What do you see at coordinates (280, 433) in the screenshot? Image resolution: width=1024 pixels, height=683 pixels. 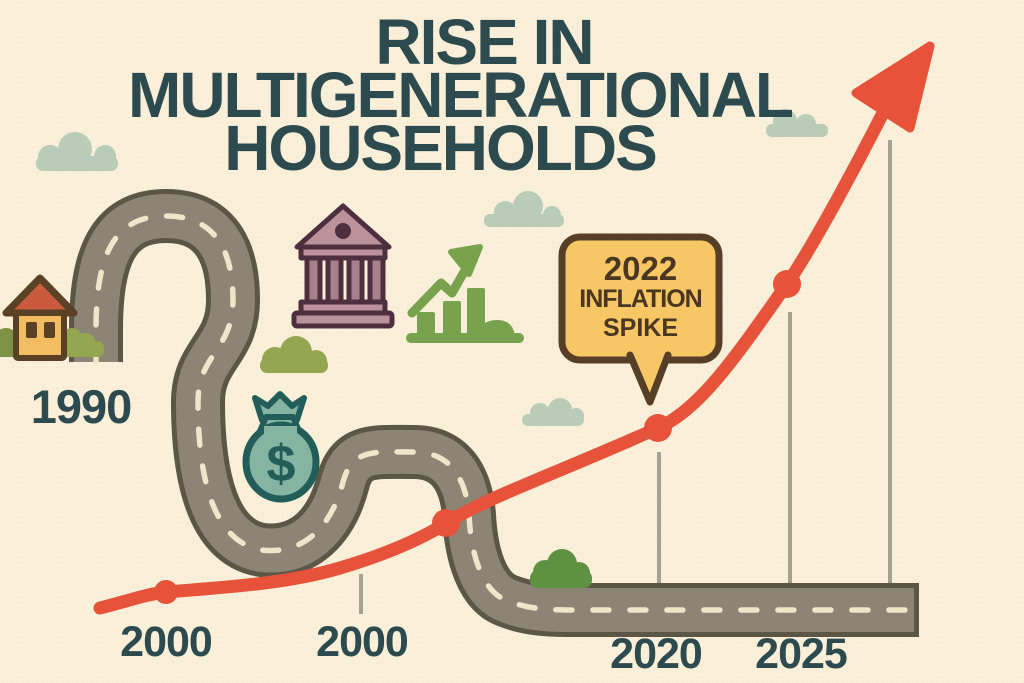 I see `money-bag-patch` at bounding box center [280, 433].